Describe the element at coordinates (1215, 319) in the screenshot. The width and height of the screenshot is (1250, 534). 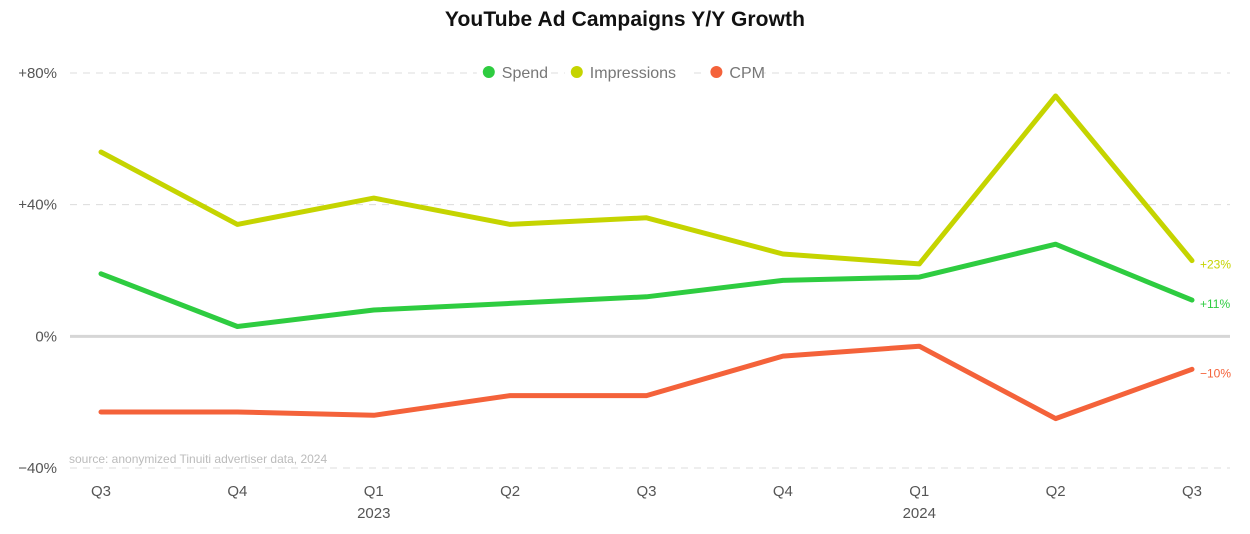
I see `end-labels: +23% +11% −10%` at that location.